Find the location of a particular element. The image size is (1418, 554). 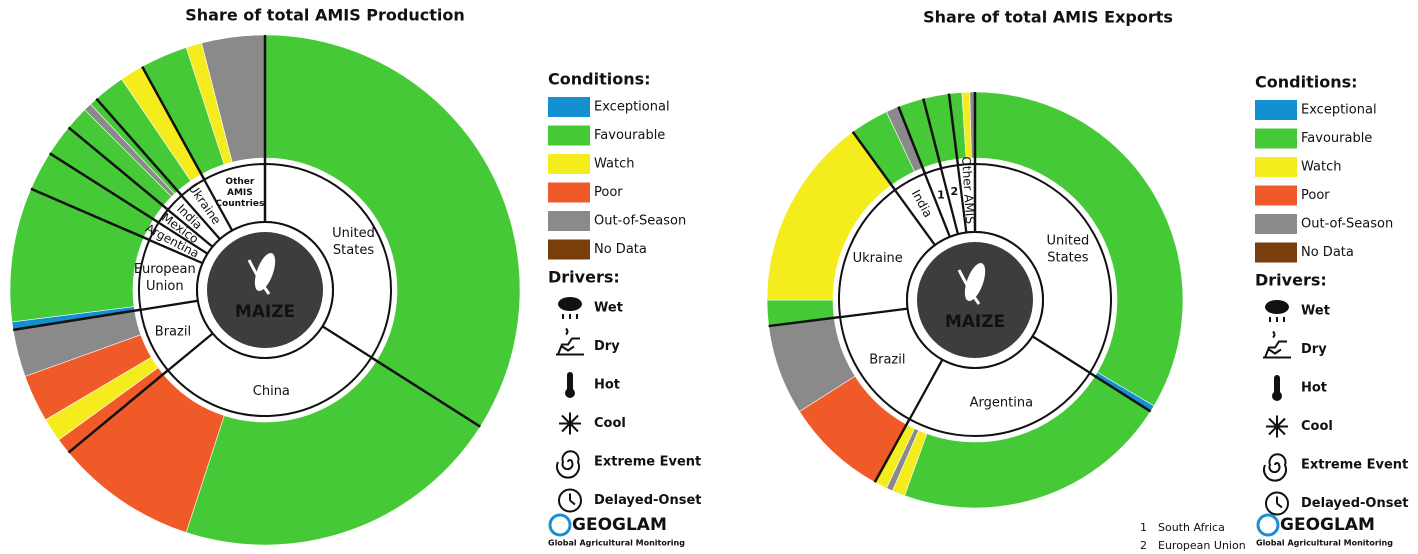

country-label: Ukraine is located at coordinates (878, 257).